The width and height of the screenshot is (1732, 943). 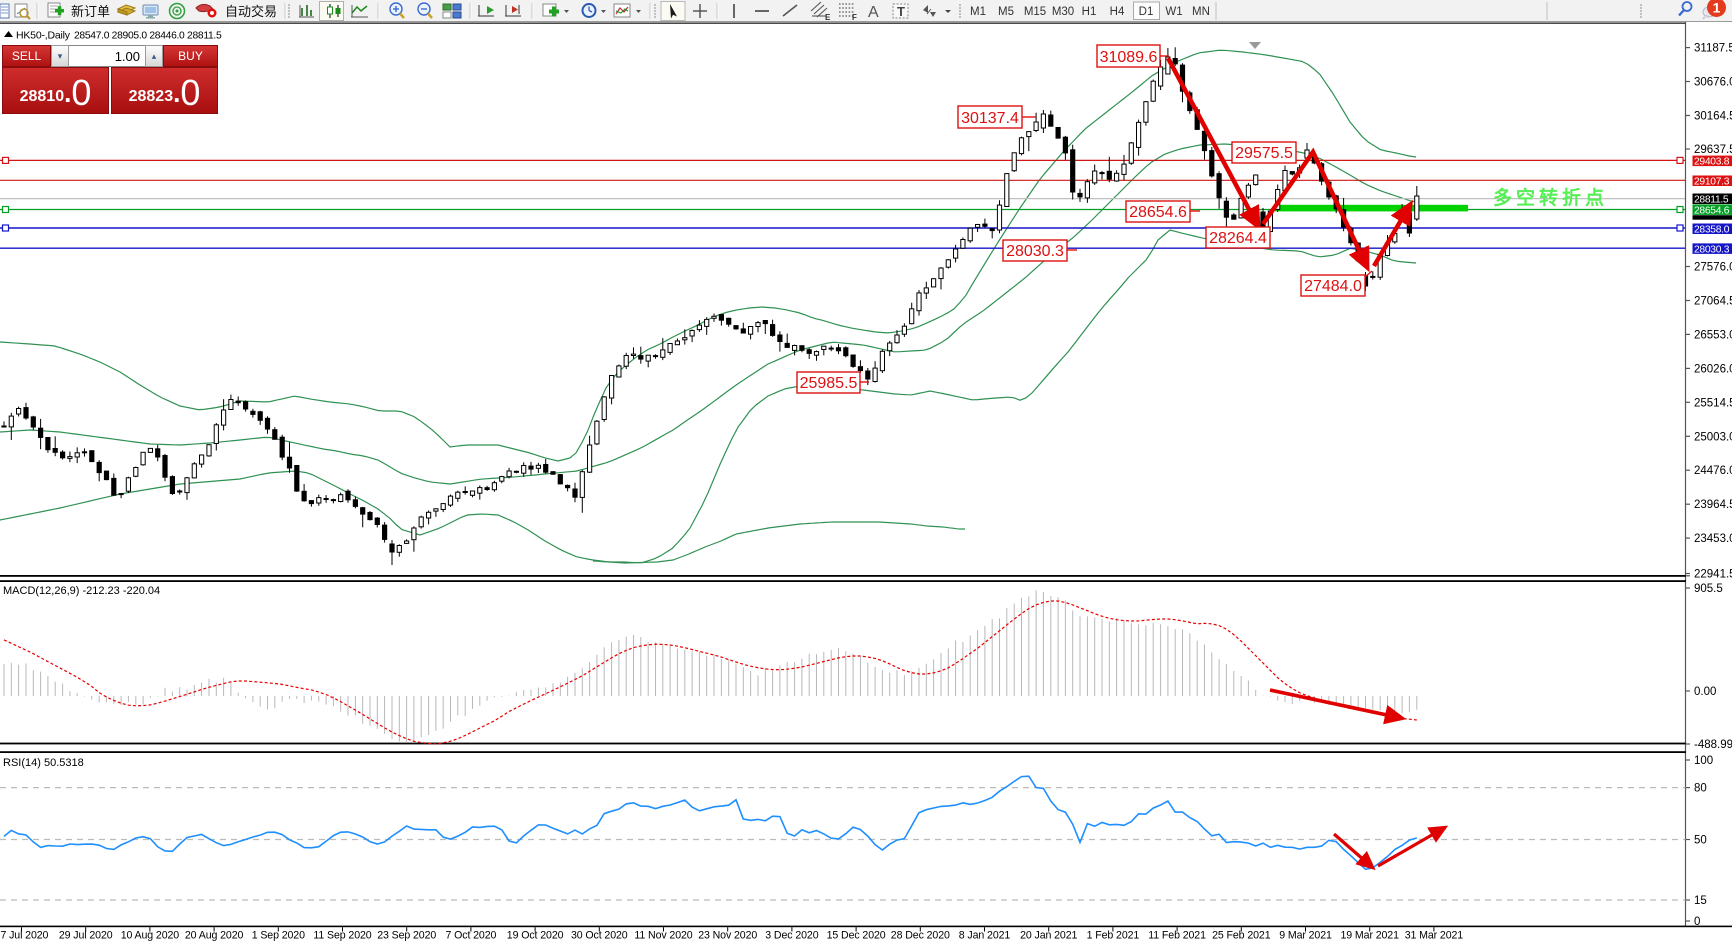 I want to click on svg-text: 11 Feb 2021, so click(x=1177, y=936).